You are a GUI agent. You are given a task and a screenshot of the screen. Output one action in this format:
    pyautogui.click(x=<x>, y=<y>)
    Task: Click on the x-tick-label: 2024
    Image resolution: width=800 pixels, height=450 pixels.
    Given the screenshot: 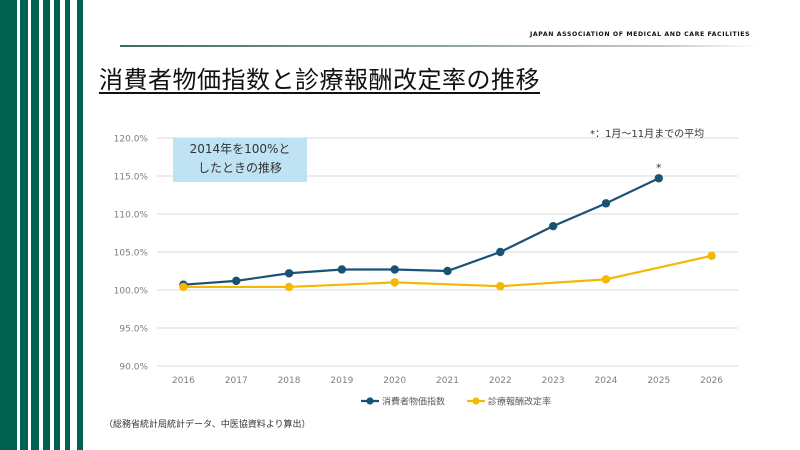 What is the action you would take?
    pyautogui.click(x=606, y=381)
    